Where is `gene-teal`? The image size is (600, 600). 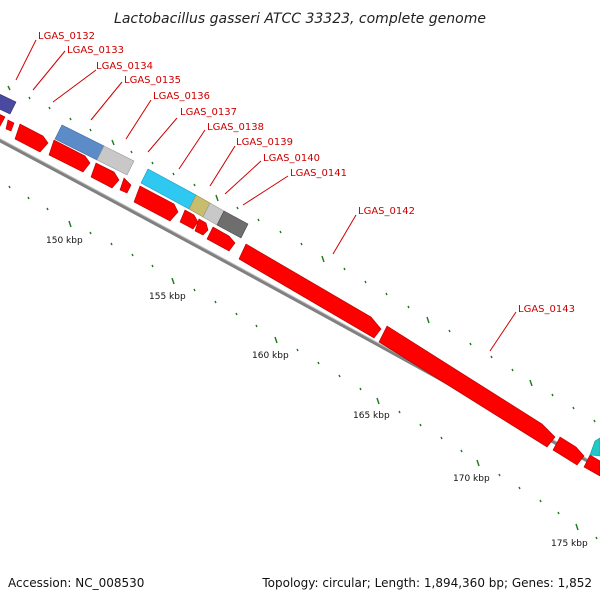
gene-teal is located at coordinates (594, 447).